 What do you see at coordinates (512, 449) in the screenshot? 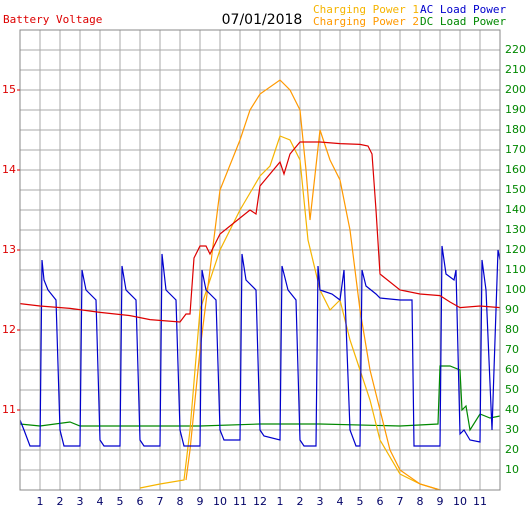
I see `y2-tick-label: 20` at bounding box center [512, 449].